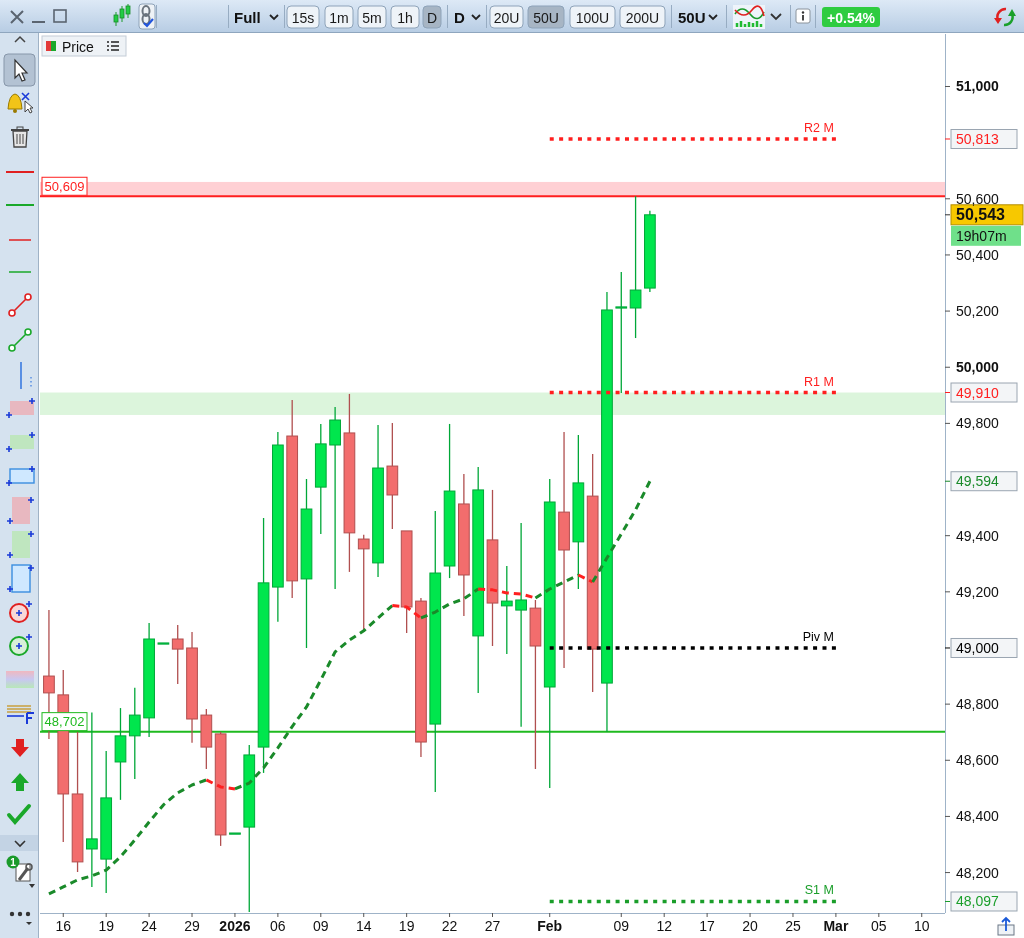 Image resolution: width=1024 pixels, height=938 pixels. I want to click on series-label: R1 M, so click(819, 381).